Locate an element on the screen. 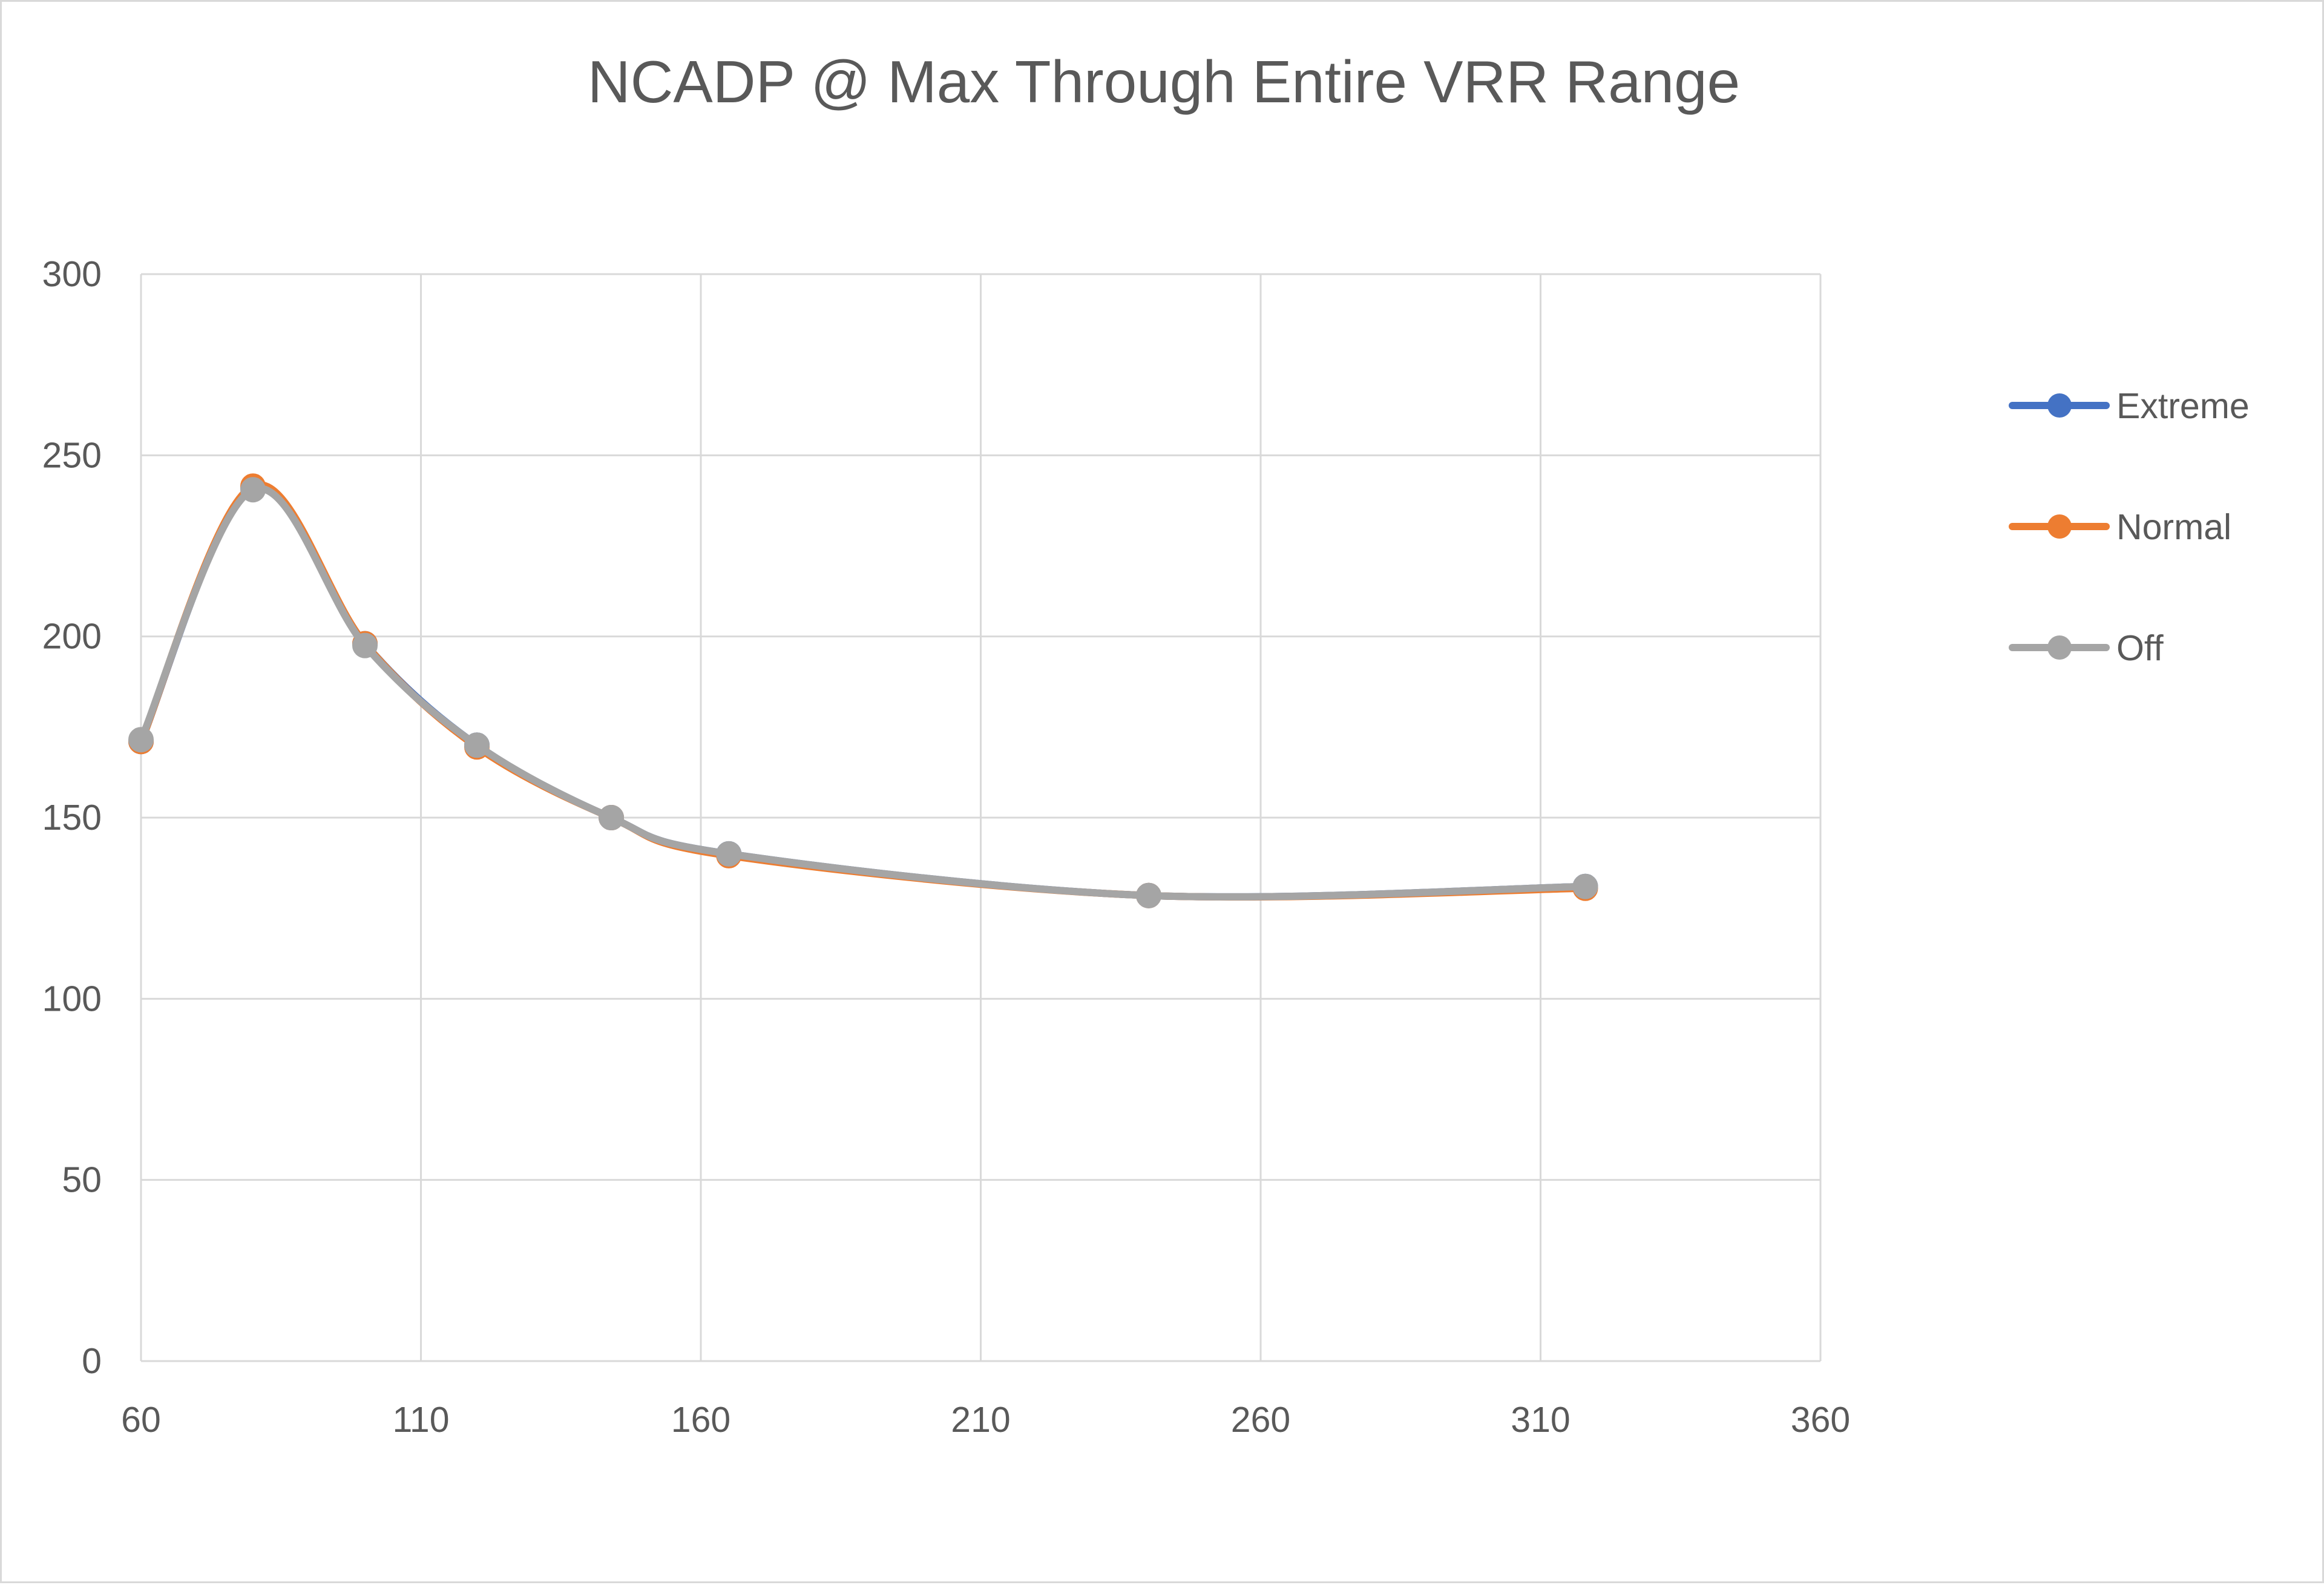  x-tick-label: 260 is located at coordinates (1260, 1420).